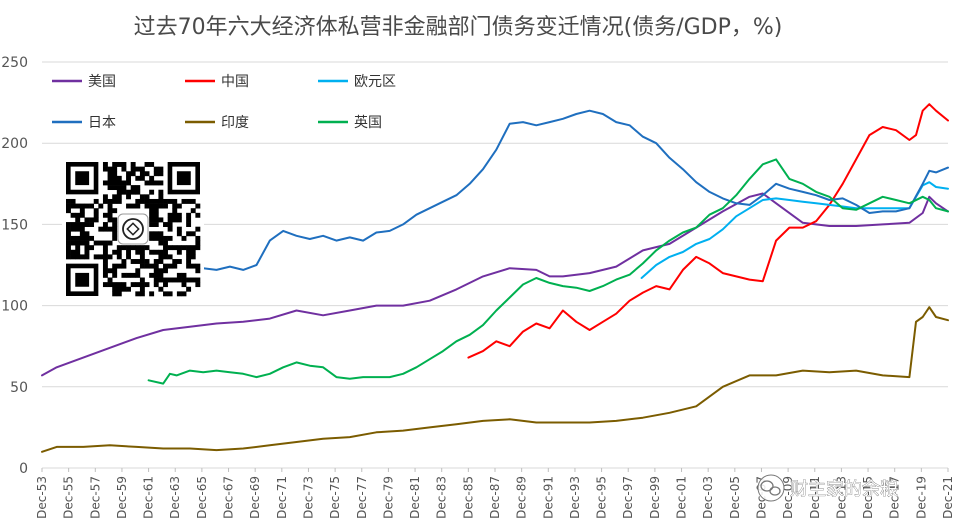 The height and width of the screenshot is (532, 963). What do you see at coordinates (868, 497) in the screenshot?
I see `x-tick-label: Dec-15` at bounding box center [868, 497].